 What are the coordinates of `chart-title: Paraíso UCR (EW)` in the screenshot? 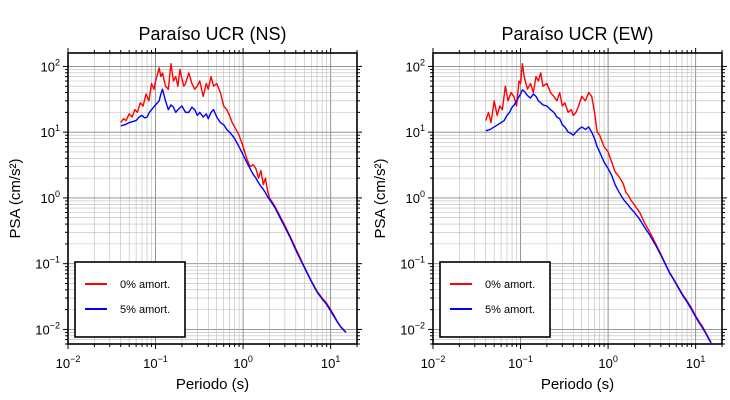 It's located at (577, 34).